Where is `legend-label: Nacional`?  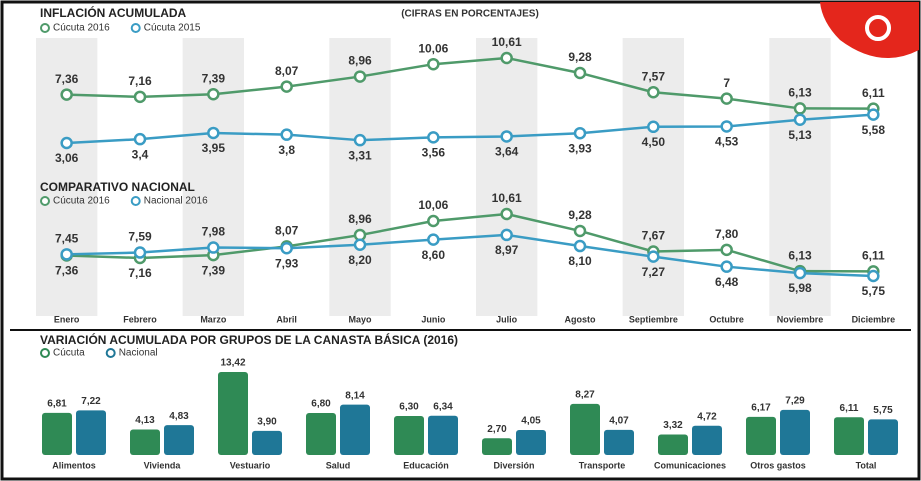
legend-label: Nacional is located at coordinates (138, 353).